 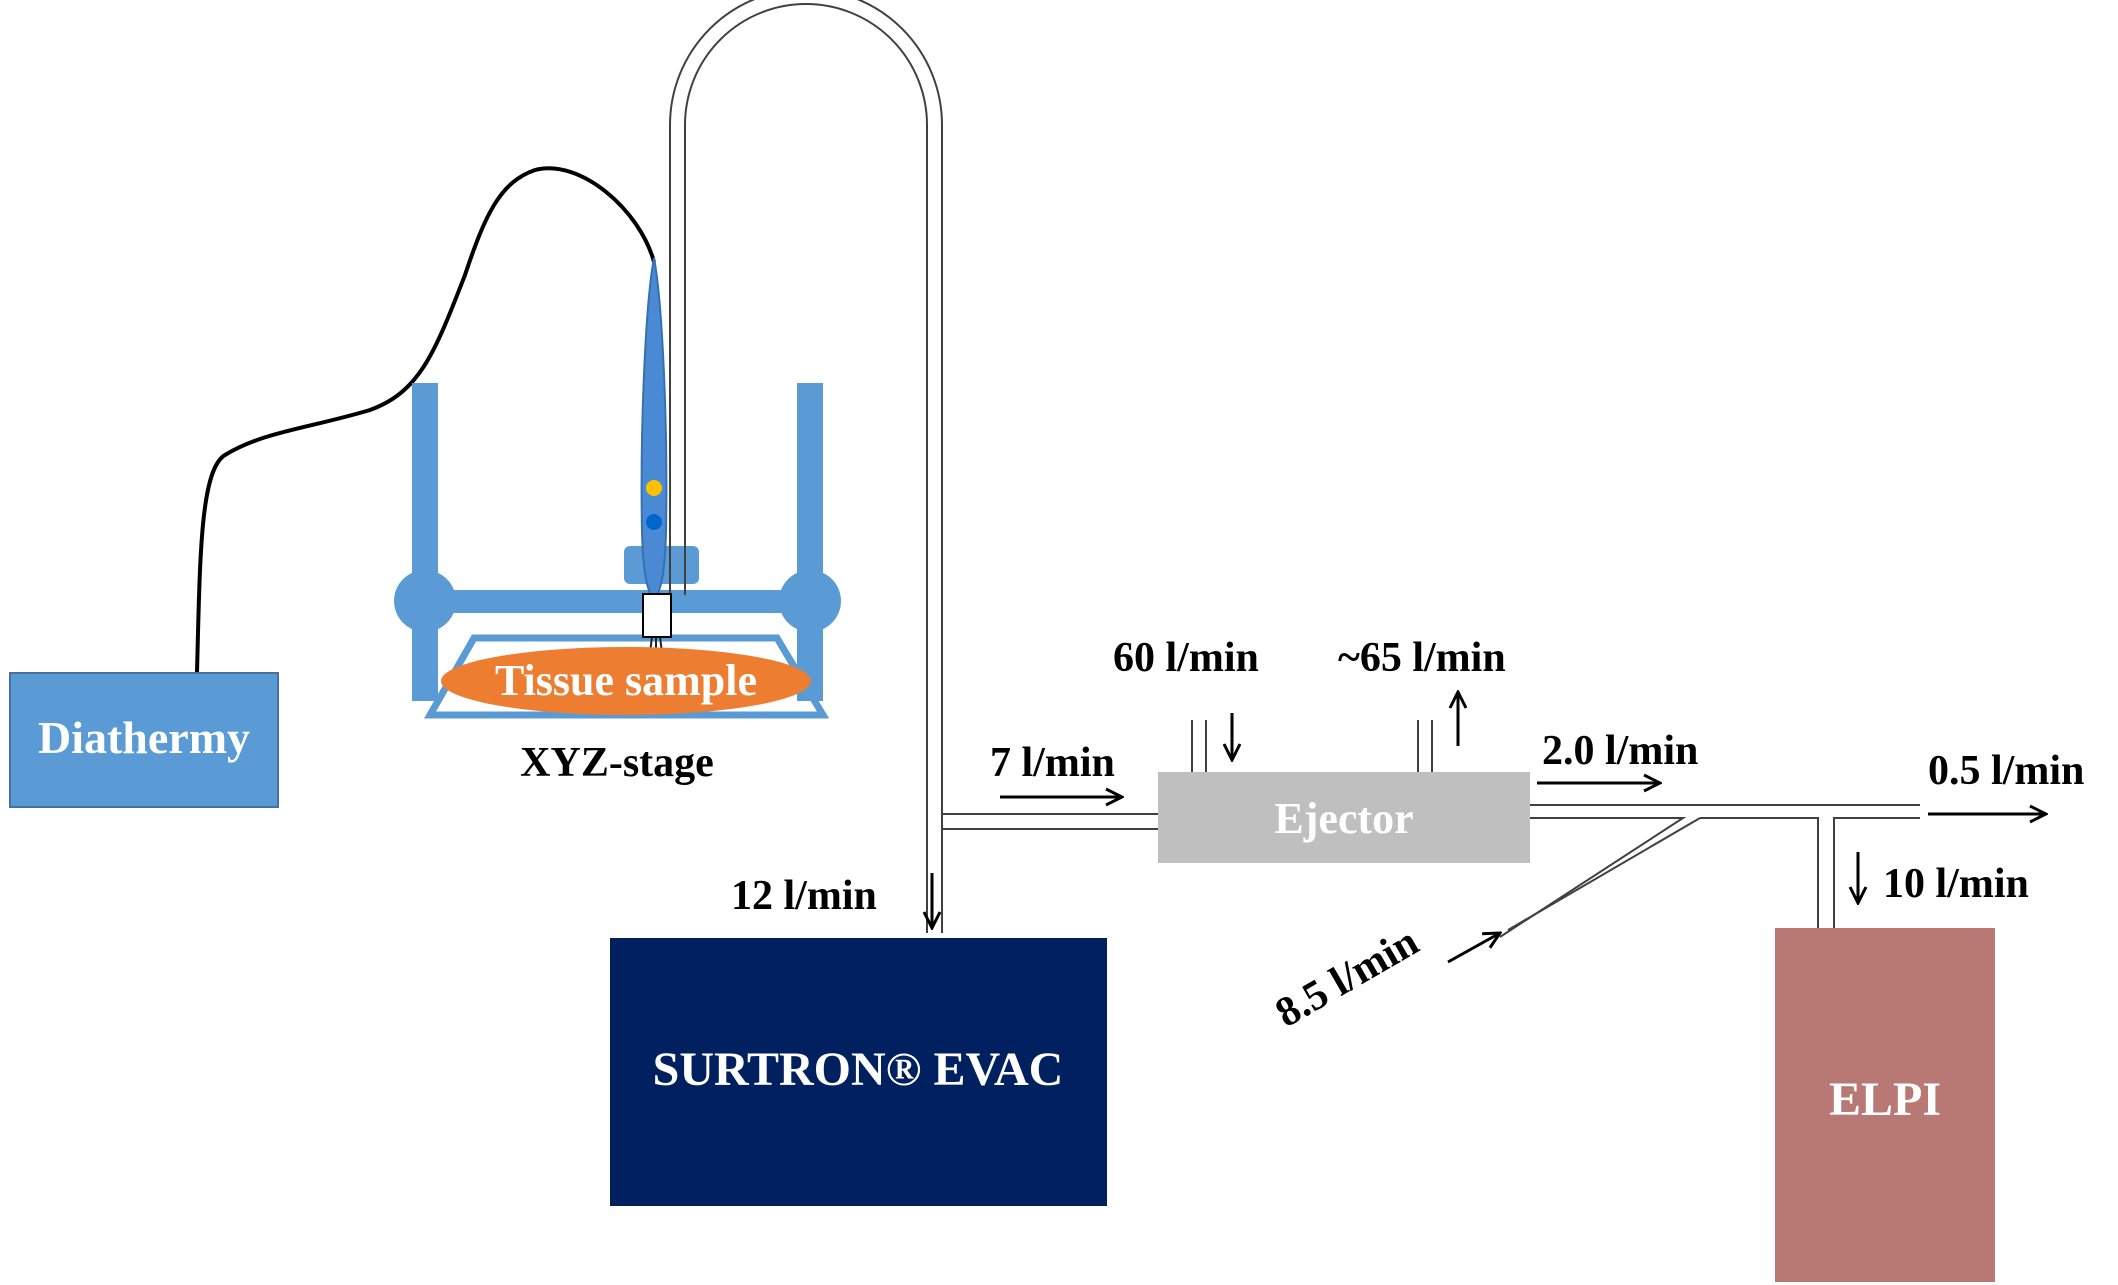 What do you see at coordinates (1885, 1099) in the screenshot?
I see `elpi-label: ELPI` at bounding box center [1885, 1099].